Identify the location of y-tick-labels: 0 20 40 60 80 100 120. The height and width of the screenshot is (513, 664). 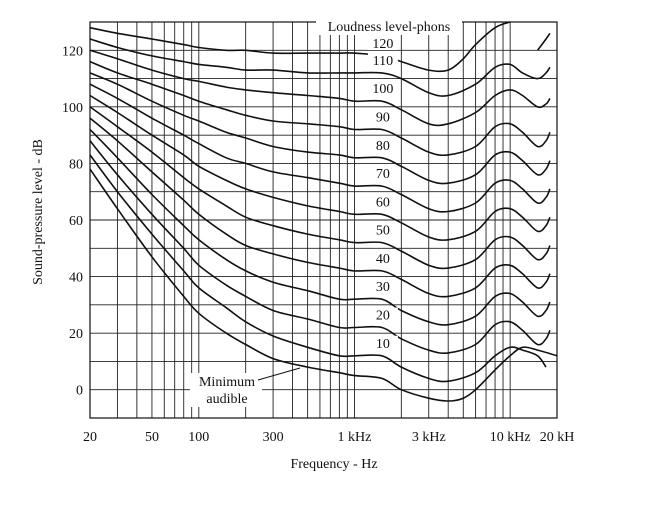
(72, 221).